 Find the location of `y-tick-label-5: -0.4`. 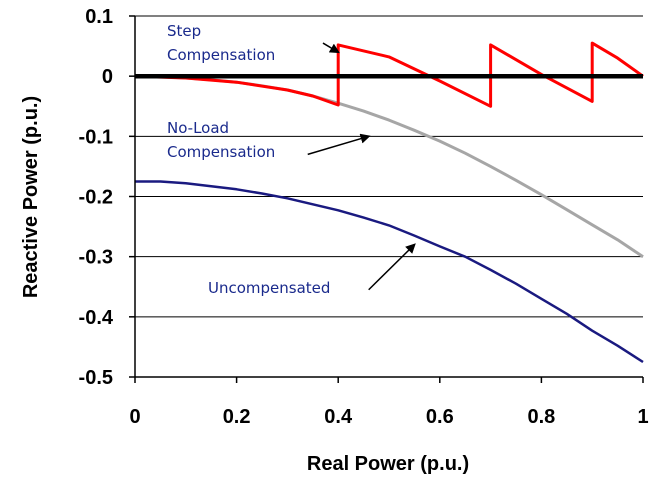

y-tick-label-5: -0.4 is located at coordinates (96, 318).